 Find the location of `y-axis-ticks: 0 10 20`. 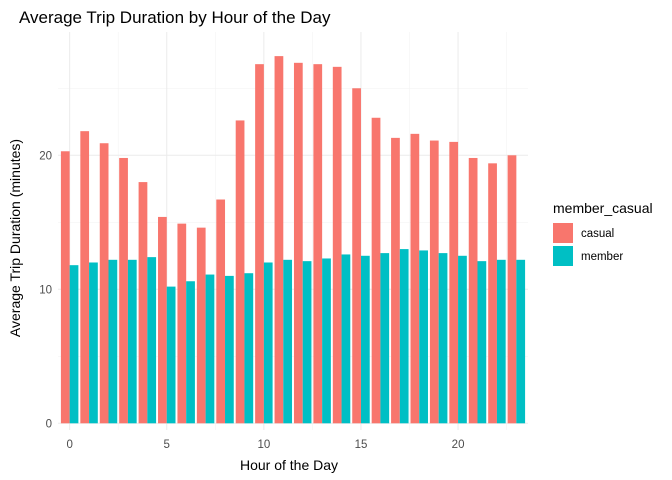

y-axis-ticks: 0 10 20 is located at coordinates (45, 290).